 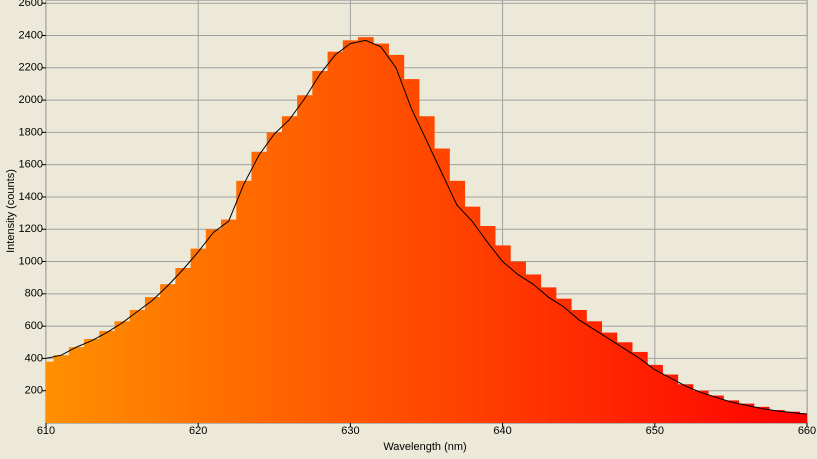 I want to click on y-tick-label: 800, so click(x=34, y=294).